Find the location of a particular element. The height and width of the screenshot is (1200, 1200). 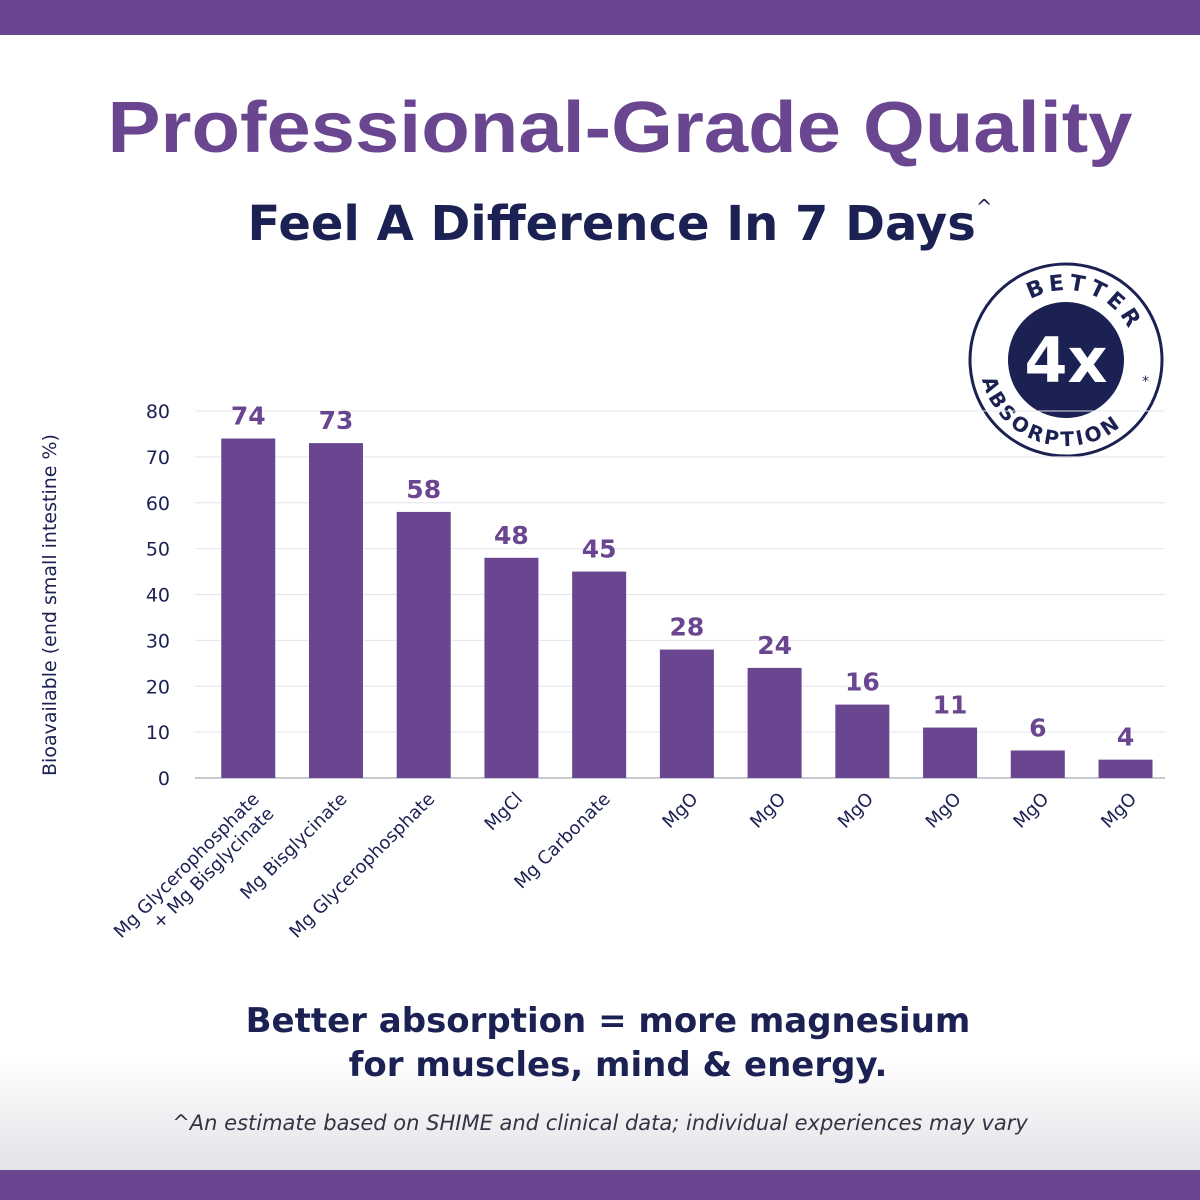

value-label: 4 is located at coordinates (1125, 737).